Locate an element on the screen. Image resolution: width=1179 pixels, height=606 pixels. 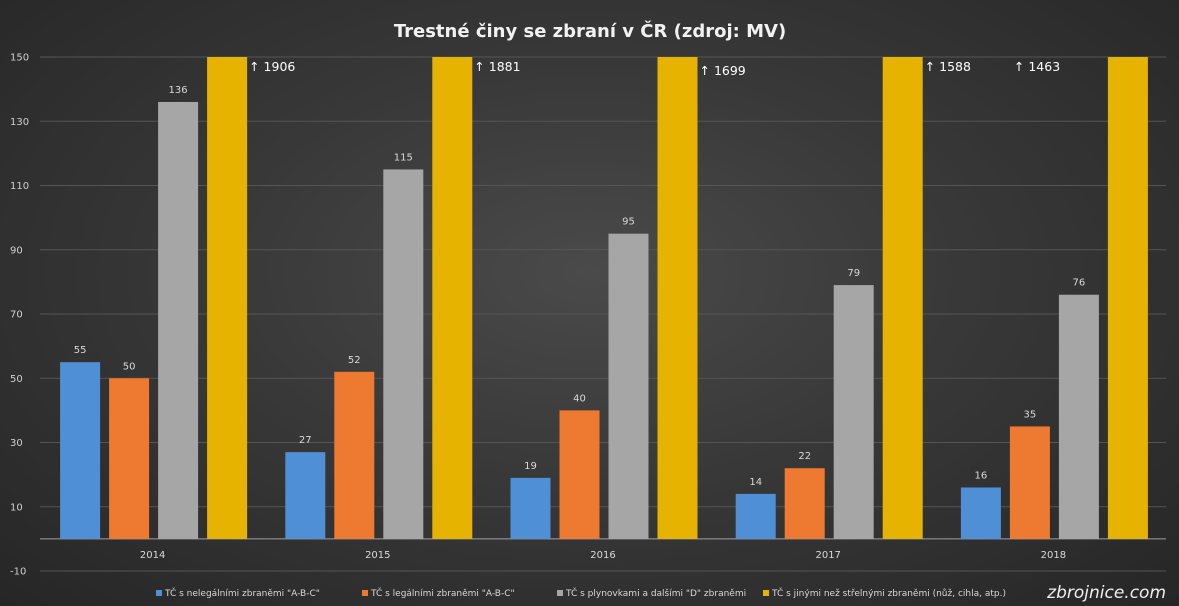
data-label: 55 is located at coordinates (80, 350).